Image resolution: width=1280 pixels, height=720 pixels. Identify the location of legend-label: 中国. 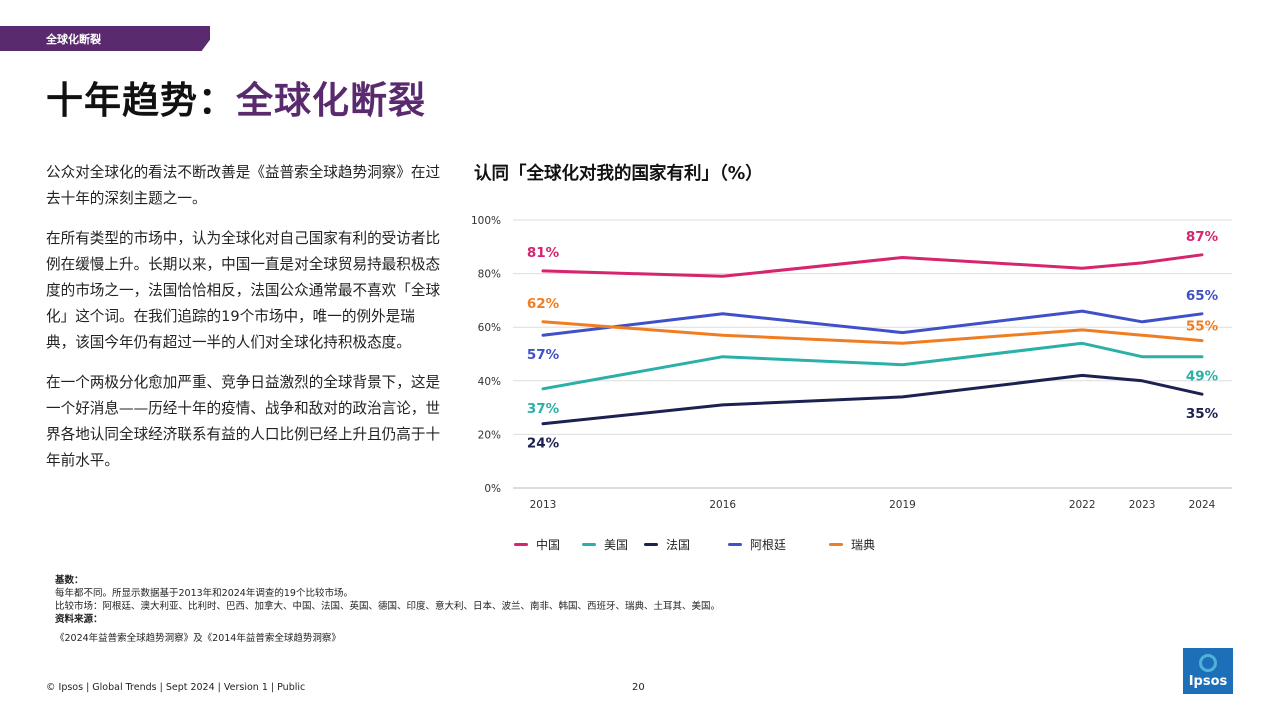
(548, 544).